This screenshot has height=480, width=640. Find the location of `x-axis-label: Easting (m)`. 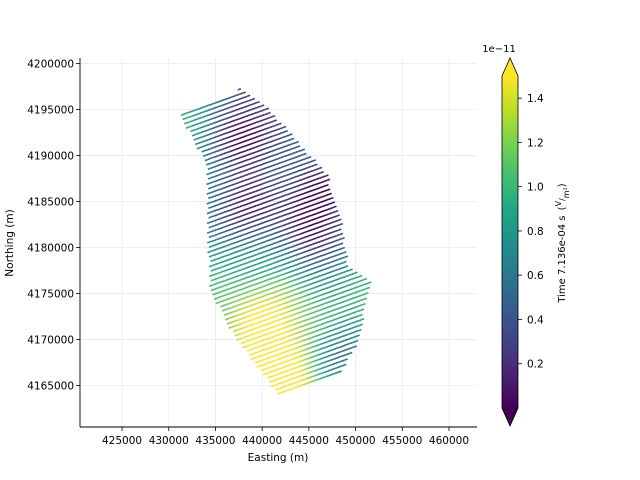

x-axis-label: Easting (m) is located at coordinates (278, 458).